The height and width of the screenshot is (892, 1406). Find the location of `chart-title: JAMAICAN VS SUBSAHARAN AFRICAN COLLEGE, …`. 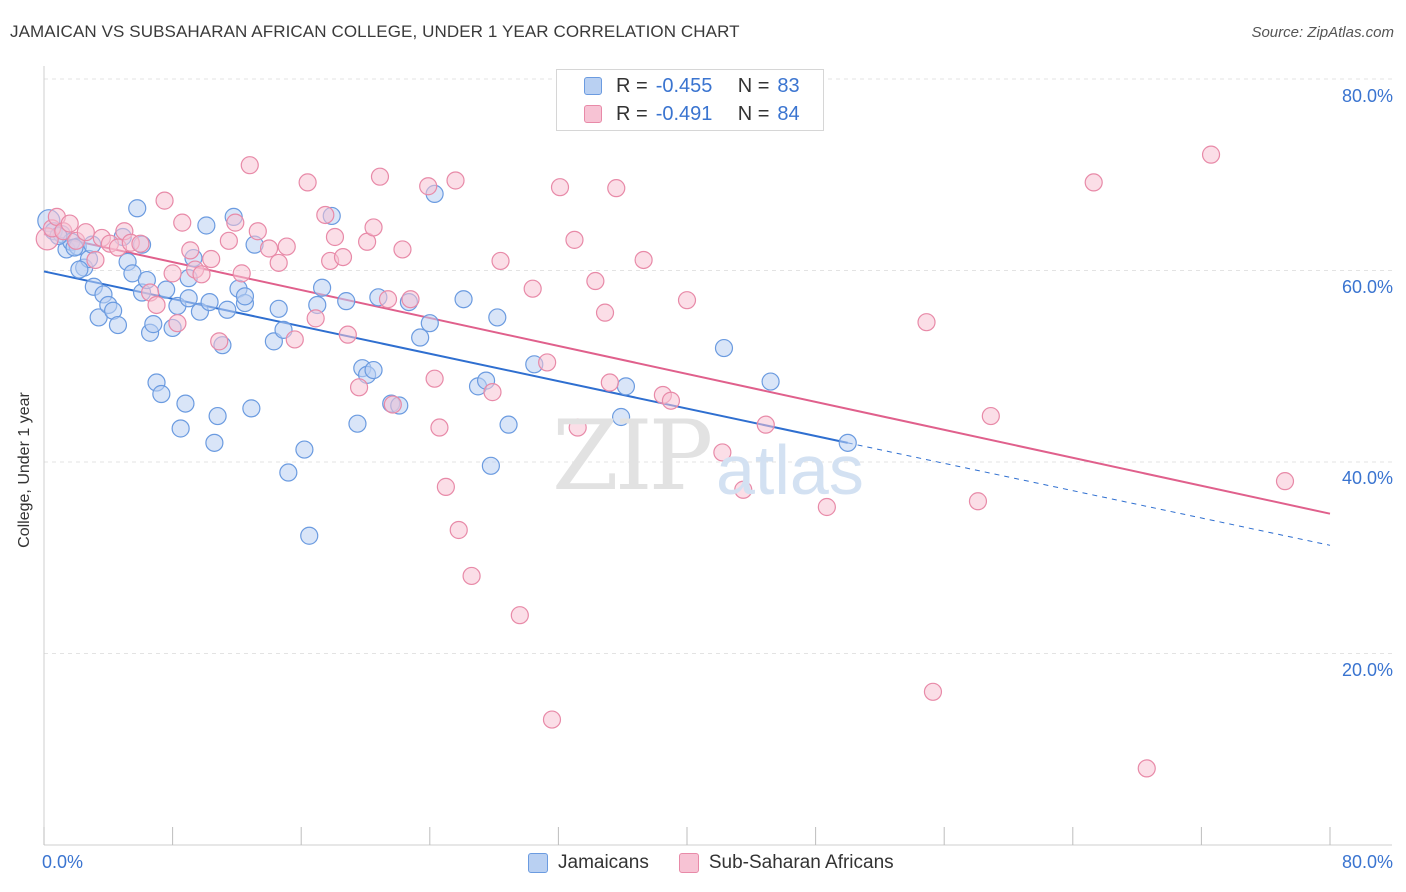

chart-title: JAMAICAN VS SUBSAHARAN AFRICAN COLLEGE, … is located at coordinates (375, 31).